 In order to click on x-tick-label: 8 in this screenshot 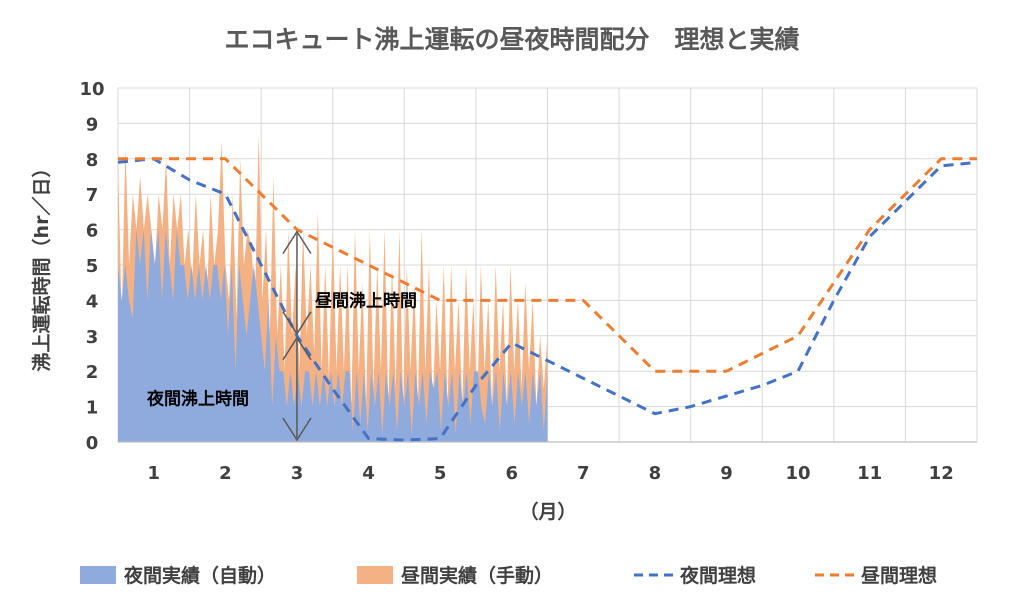, I will do `click(655, 473)`.